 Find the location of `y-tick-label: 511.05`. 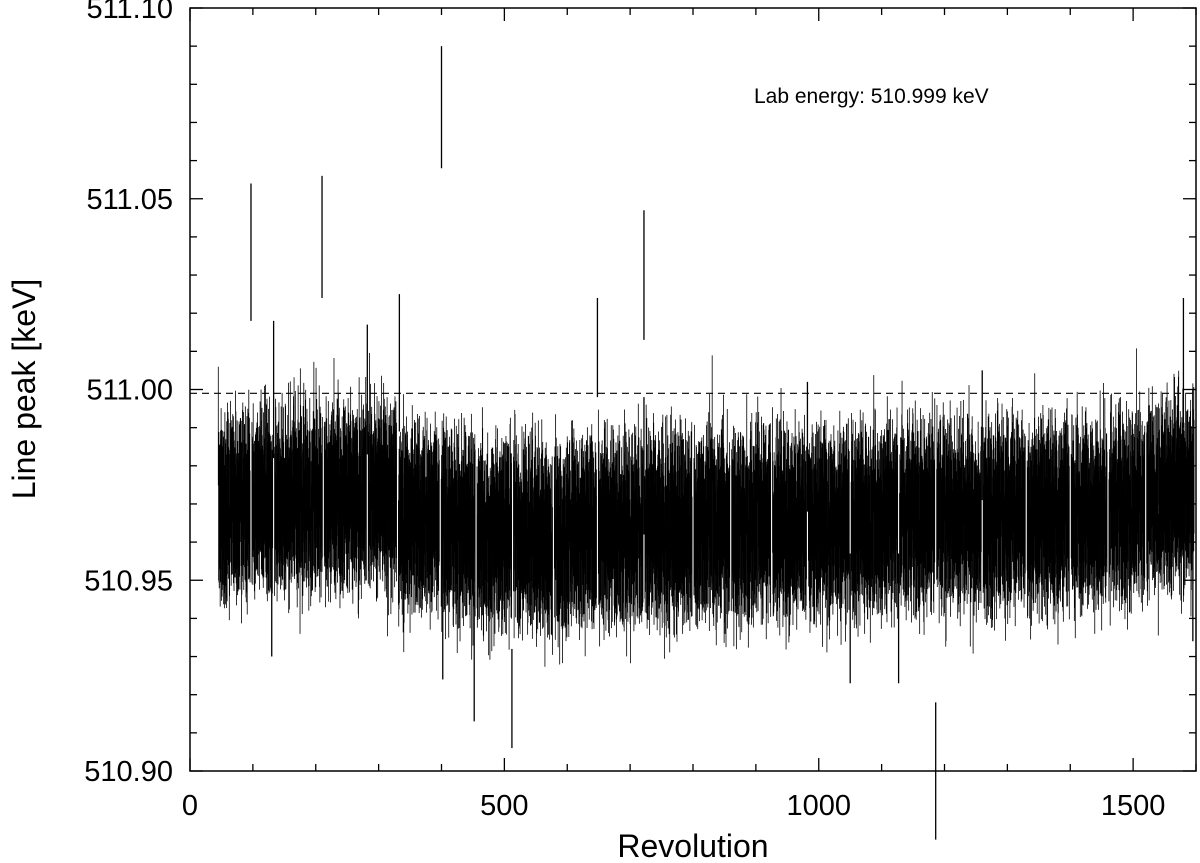

y-tick-label: 511.05 is located at coordinates (129, 200).